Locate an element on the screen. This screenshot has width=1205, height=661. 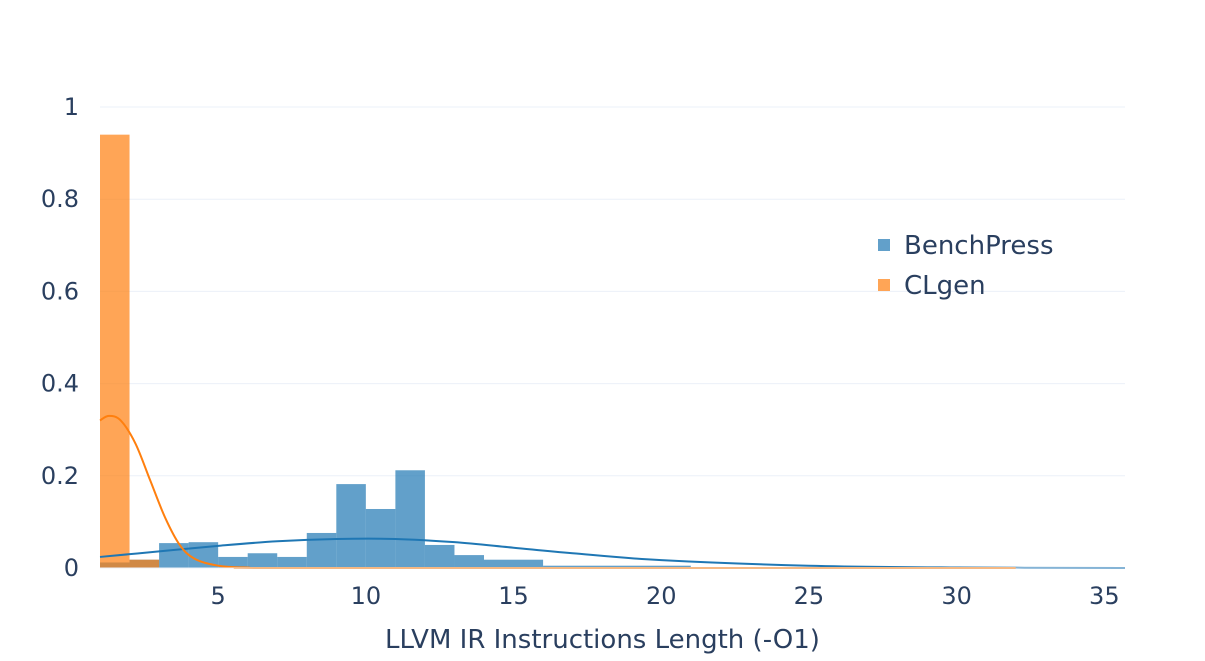
legend-label: BenchPress is located at coordinates (979, 246).